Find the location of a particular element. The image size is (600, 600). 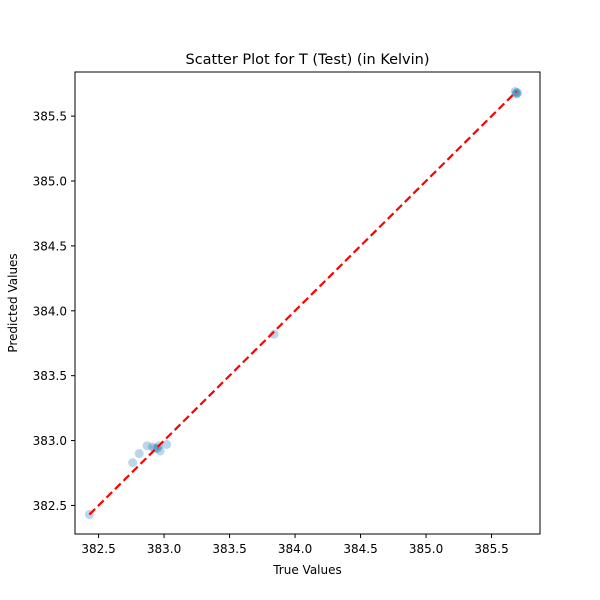

x-tick-label: 383.0 is located at coordinates (164, 549).